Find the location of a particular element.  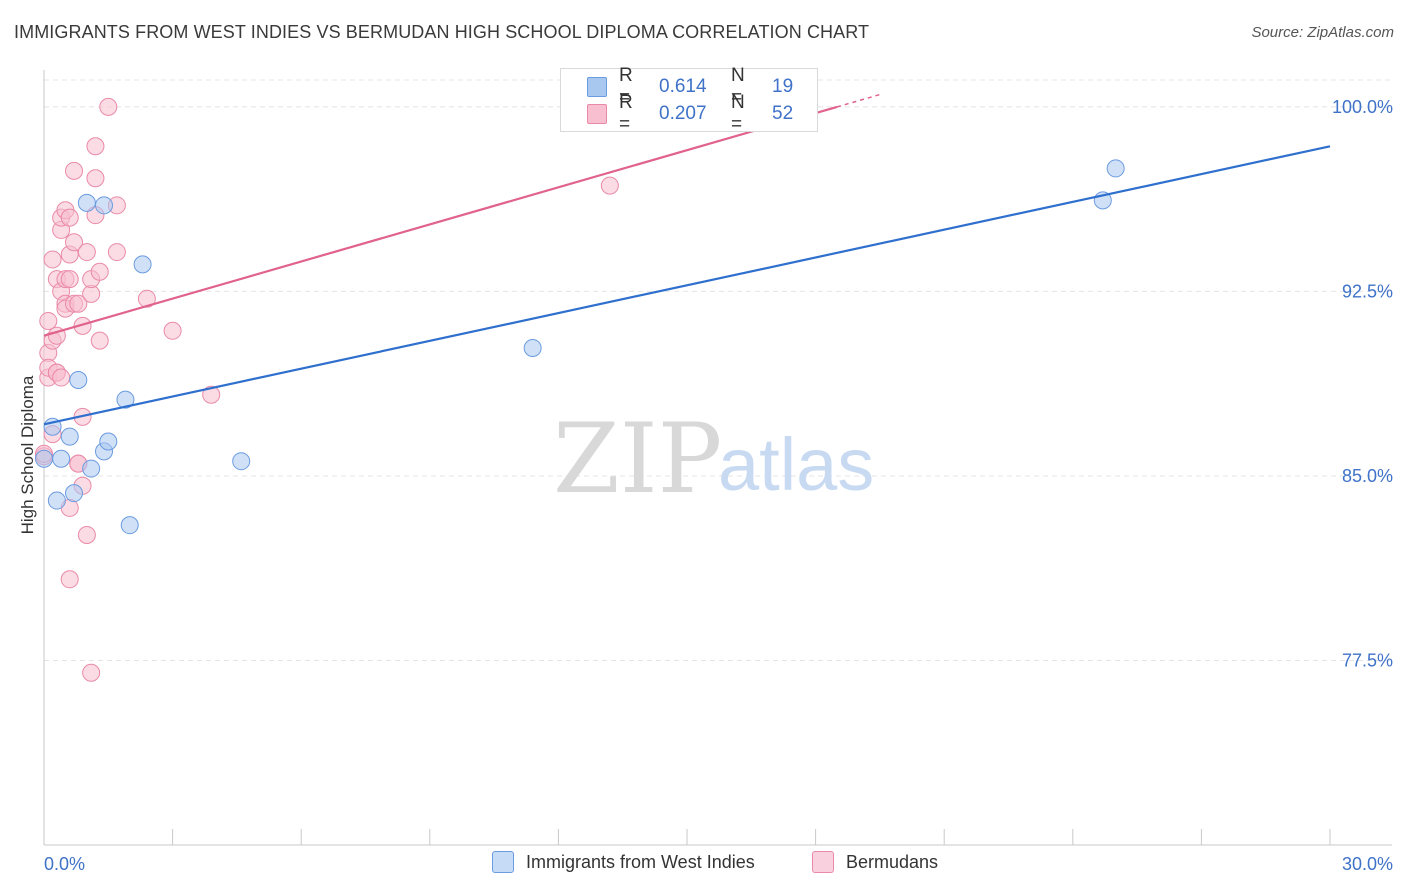

legend-item-west-indies: Immigrants from West Indies is located at coordinates (623, 862).